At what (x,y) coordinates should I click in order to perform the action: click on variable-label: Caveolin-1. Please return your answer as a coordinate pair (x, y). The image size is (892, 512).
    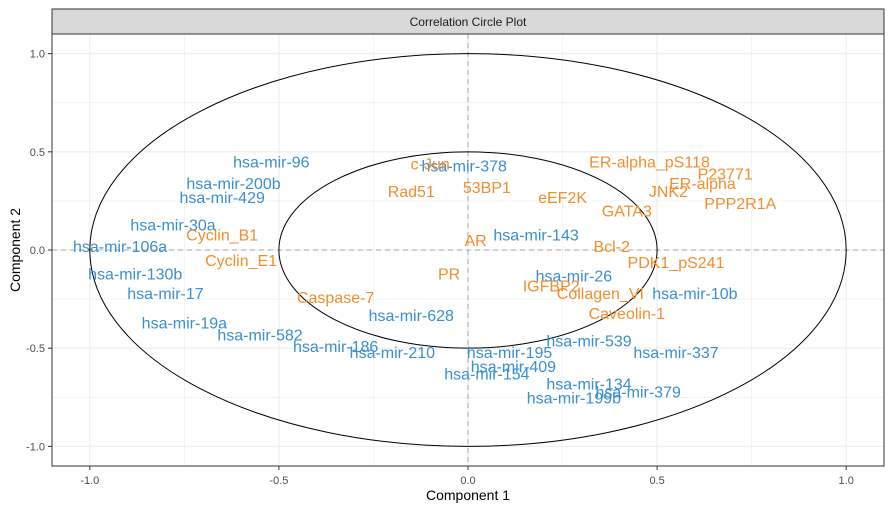
    Looking at the image, I should click on (627, 314).